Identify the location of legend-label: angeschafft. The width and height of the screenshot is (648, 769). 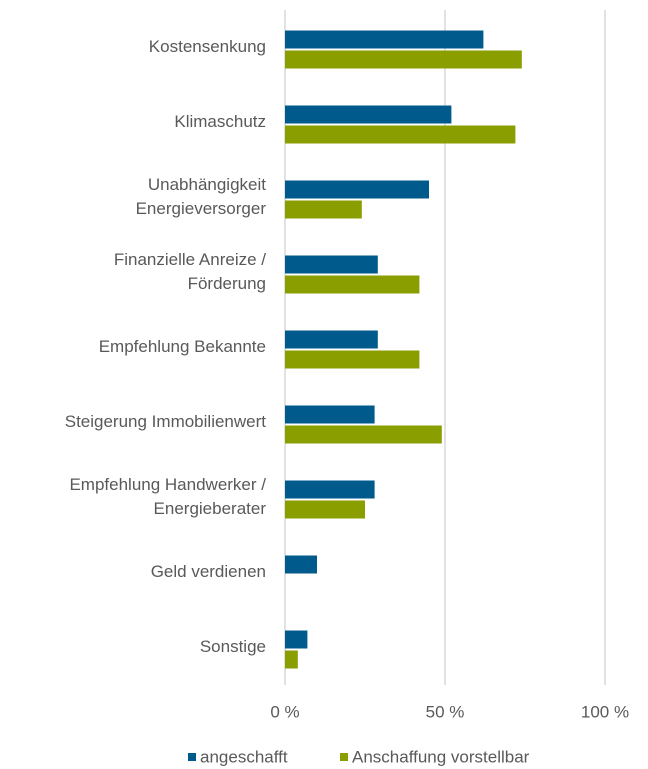
(244, 756).